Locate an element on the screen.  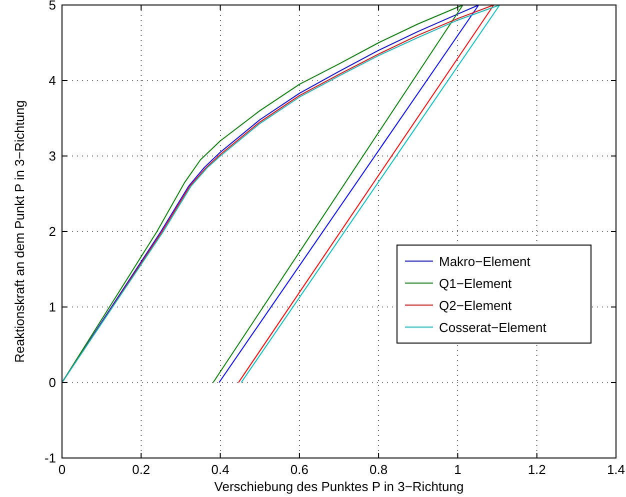
legend-label: Makro−Element is located at coordinates (485, 262).